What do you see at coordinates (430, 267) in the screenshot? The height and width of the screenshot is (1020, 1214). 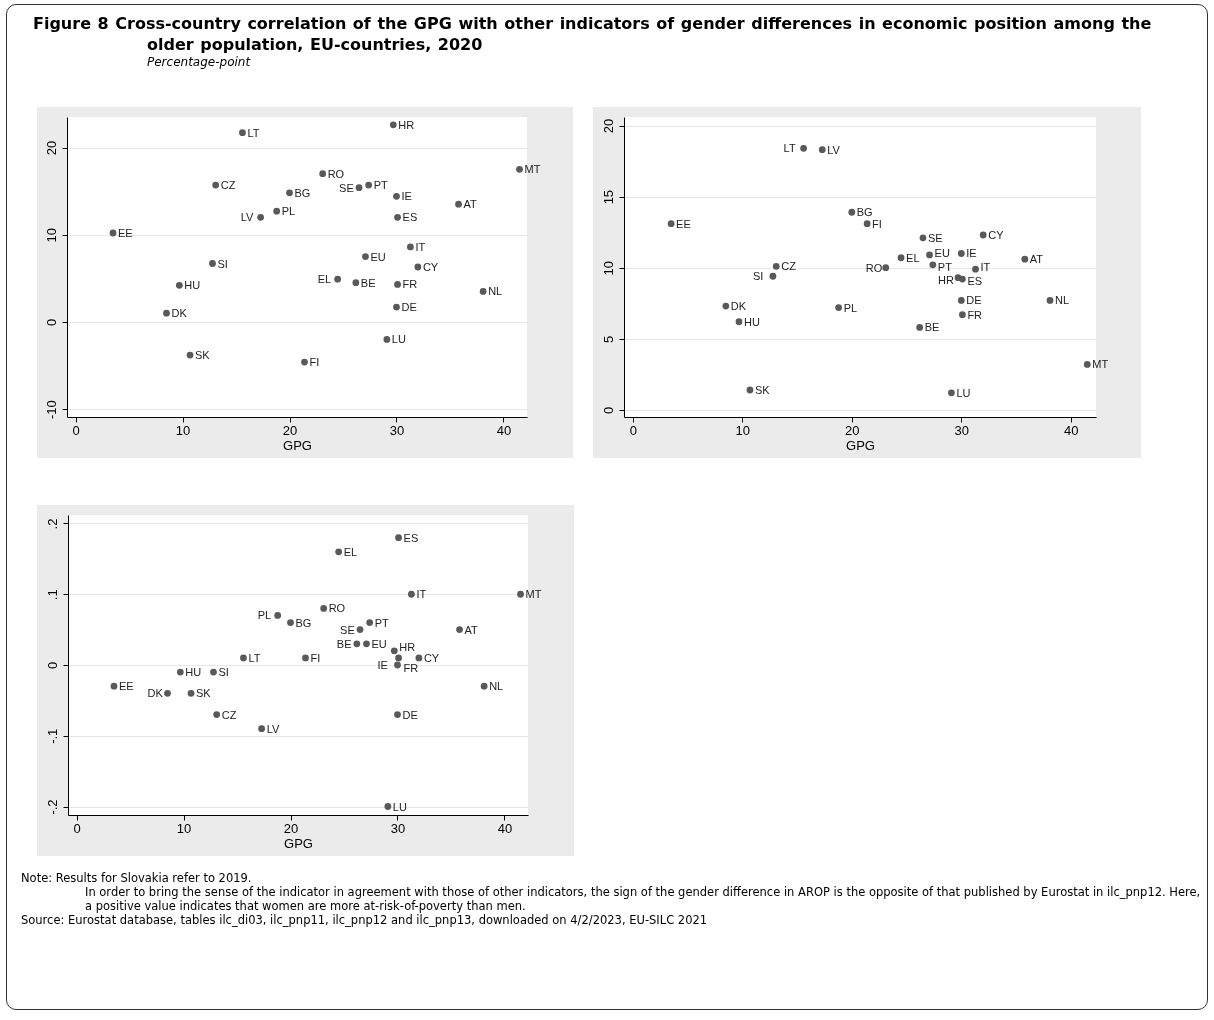 I see `series-label: CY` at bounding box center [430, 267].